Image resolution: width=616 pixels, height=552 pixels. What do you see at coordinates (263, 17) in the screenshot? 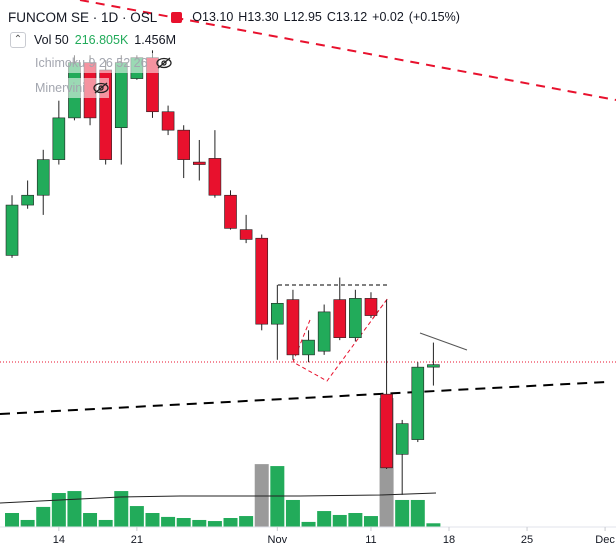
I see `ohlc-value: 13.30` at bounding box center [263, 17].